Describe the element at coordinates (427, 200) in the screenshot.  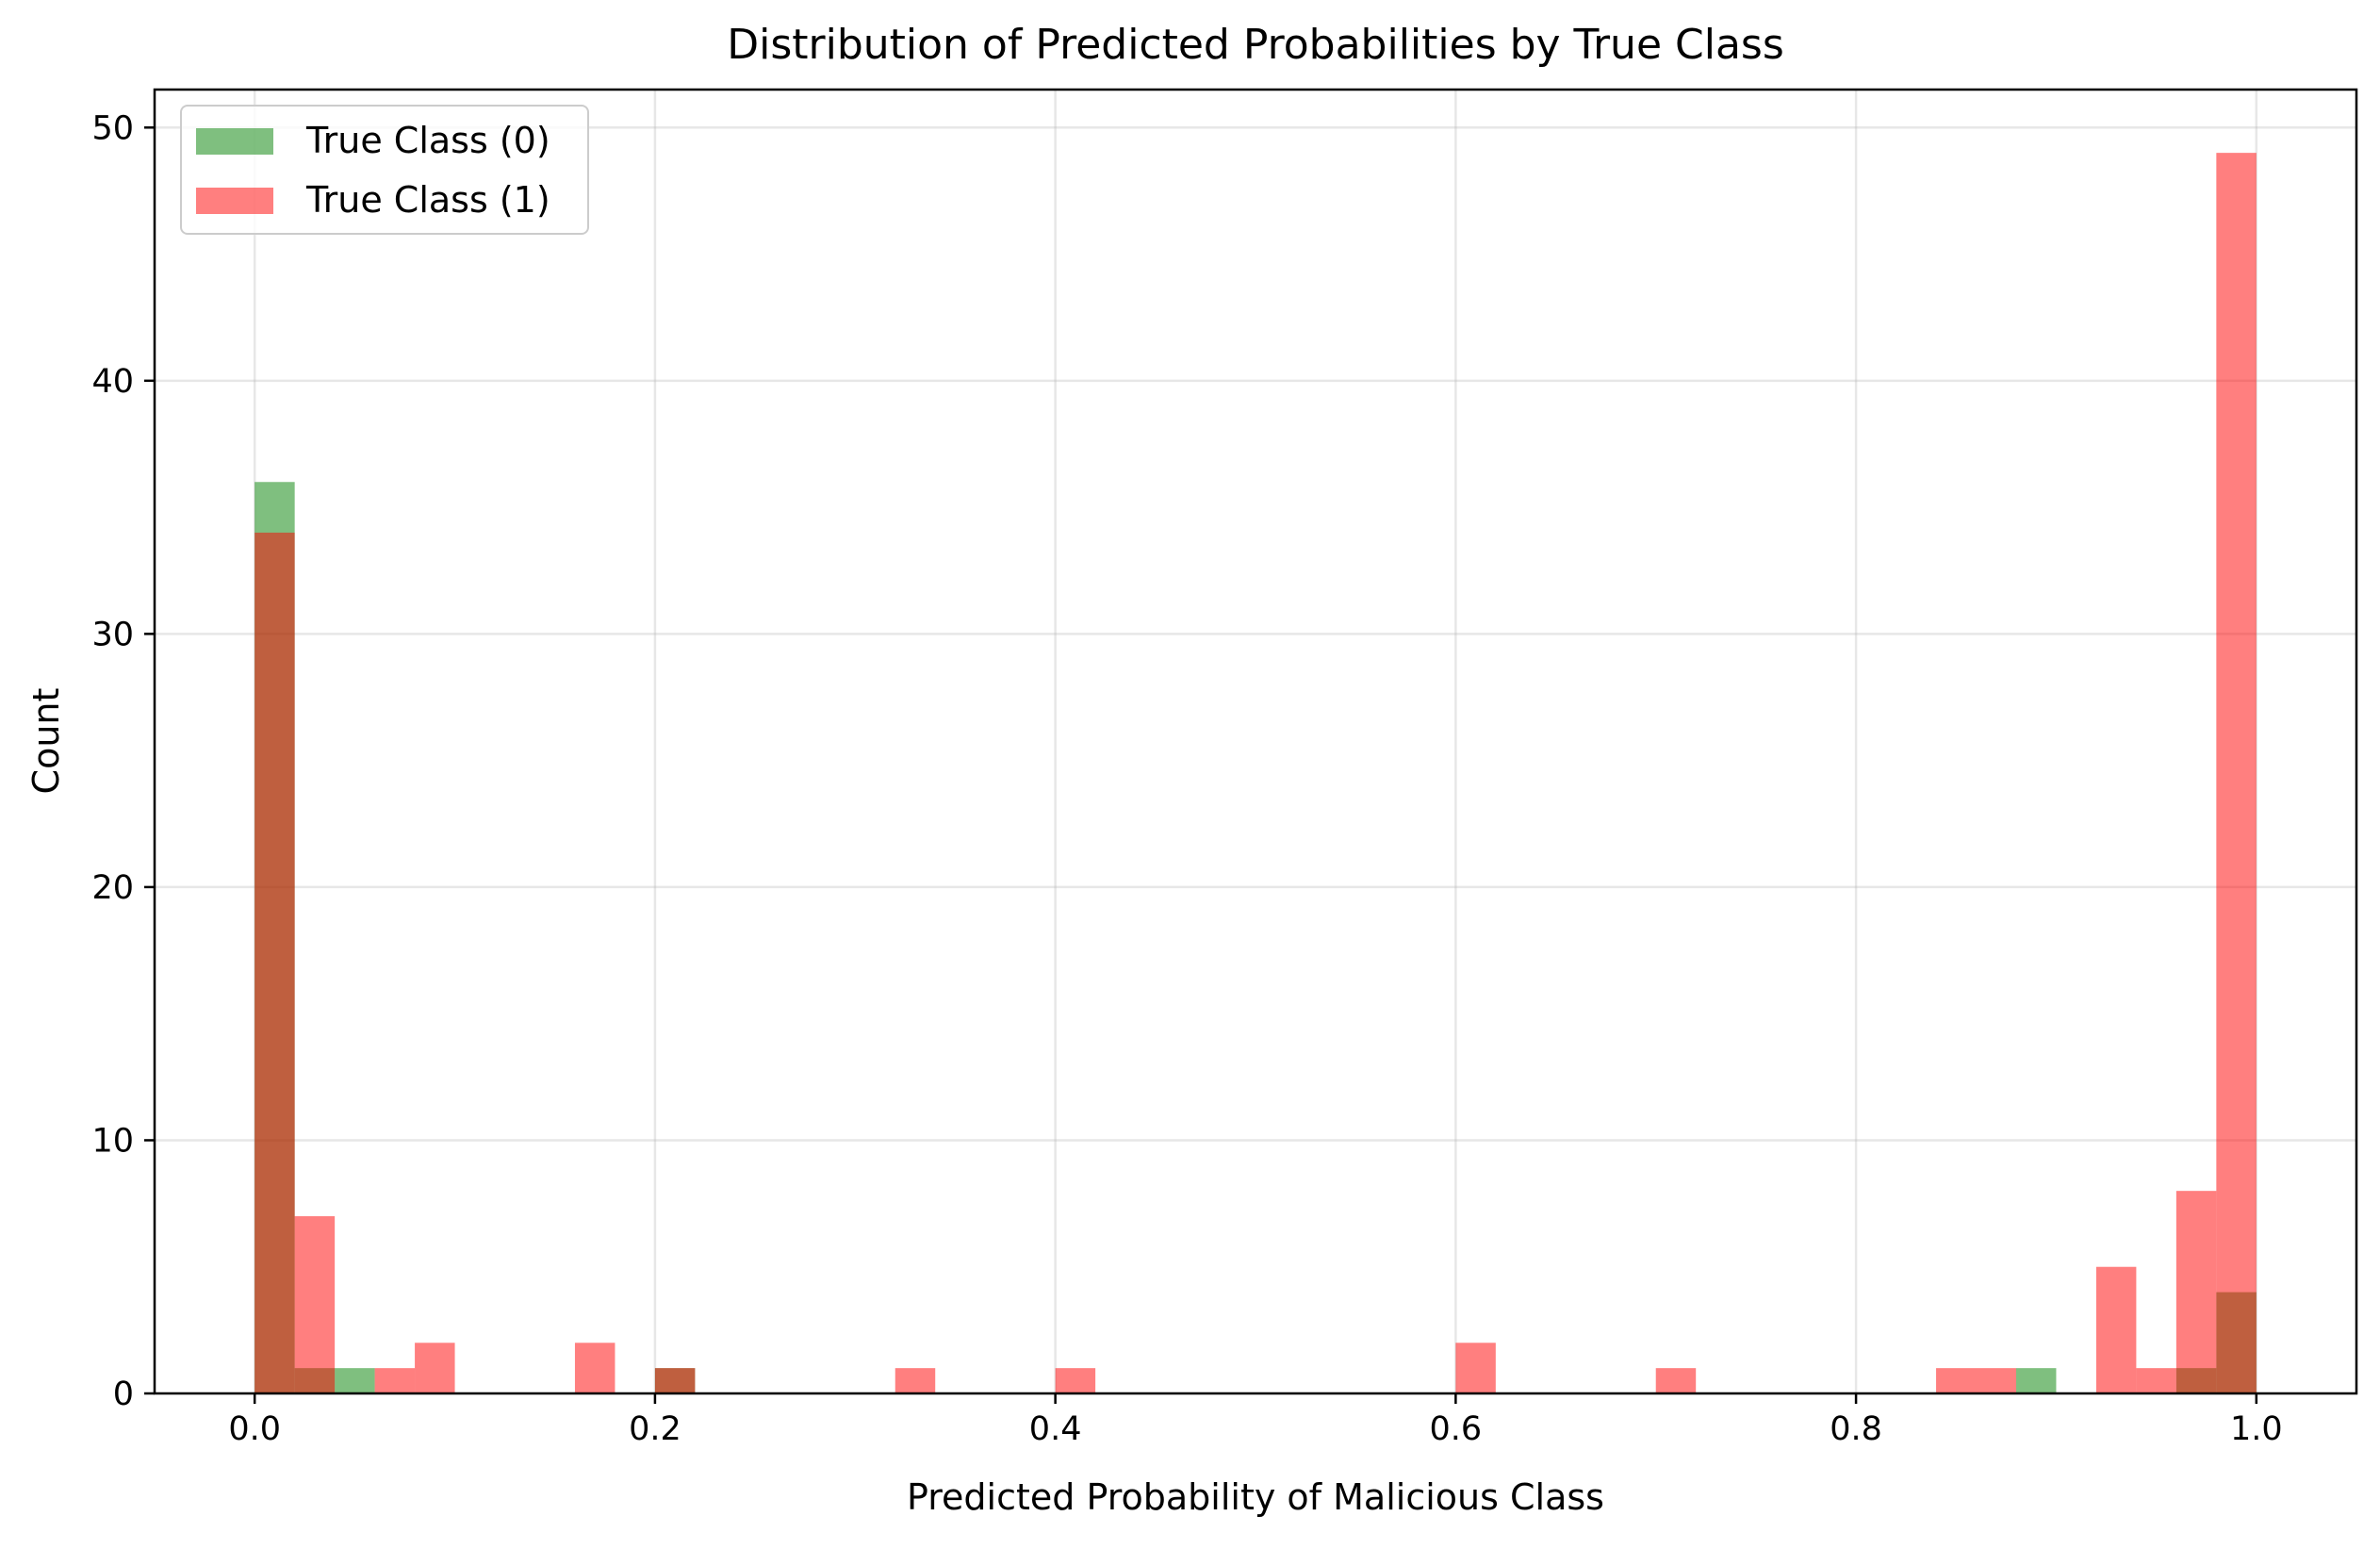
I see `legend-label-class-1: True Class (1)` at that location.